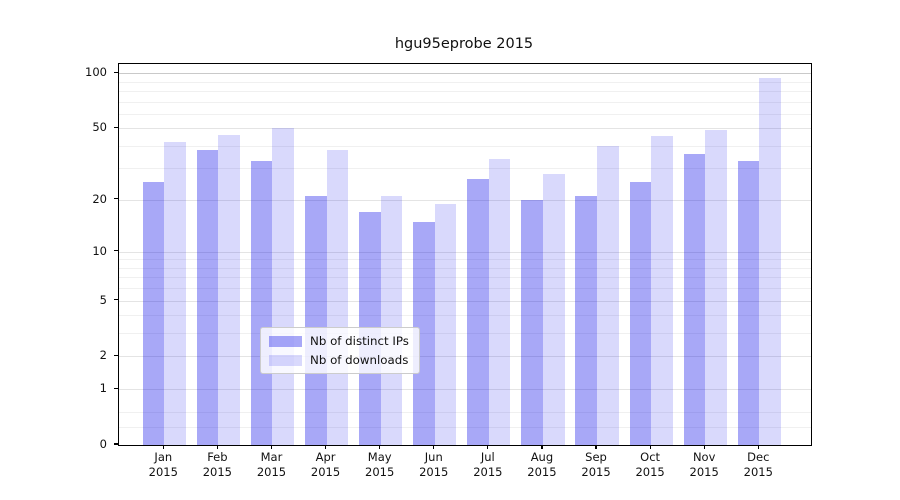 The image size is (900, 500). Describe the element at coordinates (359, 360) in the screenshot. I see `legend-label-downloads: Nb of downloads` at that location.